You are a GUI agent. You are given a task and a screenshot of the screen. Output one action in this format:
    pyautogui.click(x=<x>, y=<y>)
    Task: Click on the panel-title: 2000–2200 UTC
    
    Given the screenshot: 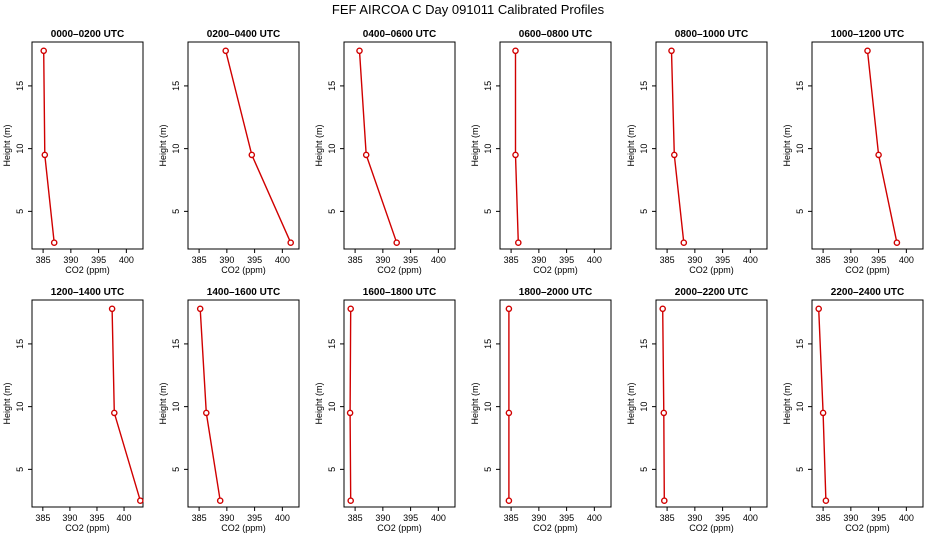 What is the action you would take?
    pyautogui.click(x=711, y=292)
    